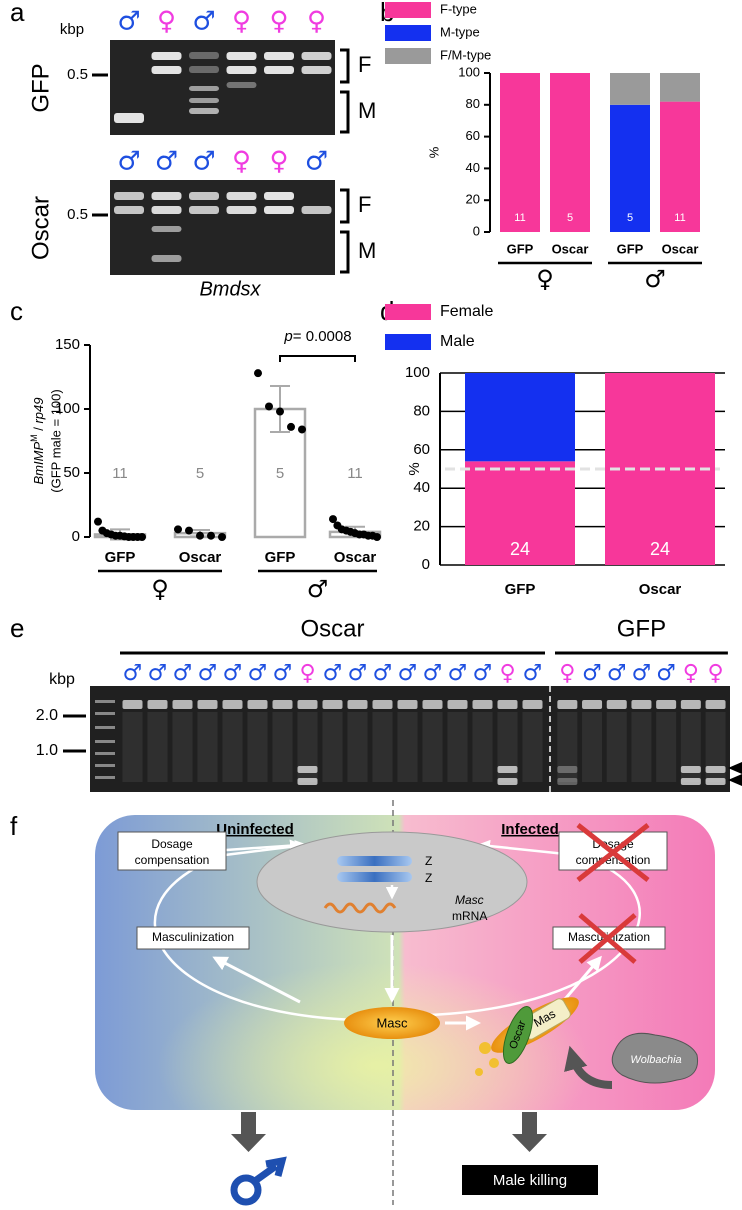 Image resolution: width=742 pixels, height=1210 pixels. What do you see at coordinates (287, 336) in the screenshot?
I see `p-symbol: p` at bounding box center [287, 336].